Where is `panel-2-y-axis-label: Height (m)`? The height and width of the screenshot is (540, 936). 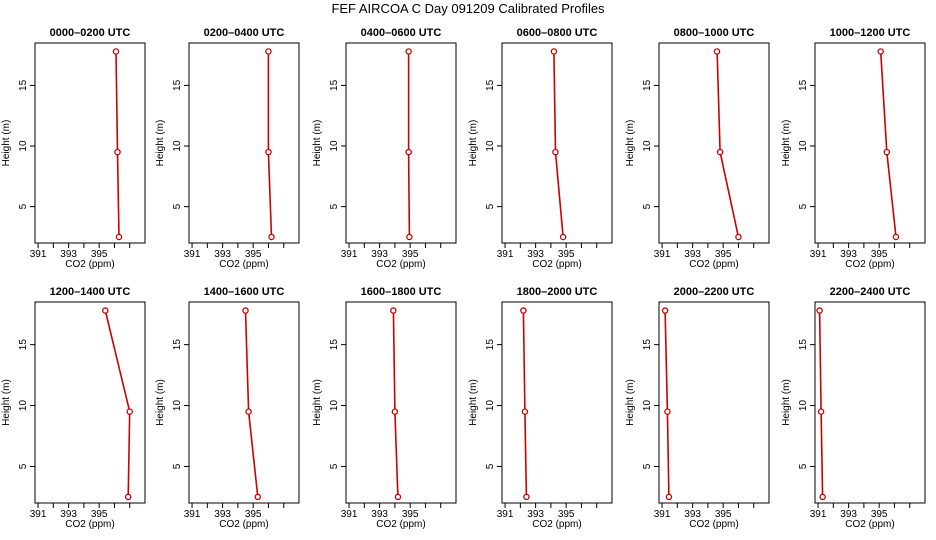
panel-2-y-axis-label: Height (m) is located at coordinates (160, 143).